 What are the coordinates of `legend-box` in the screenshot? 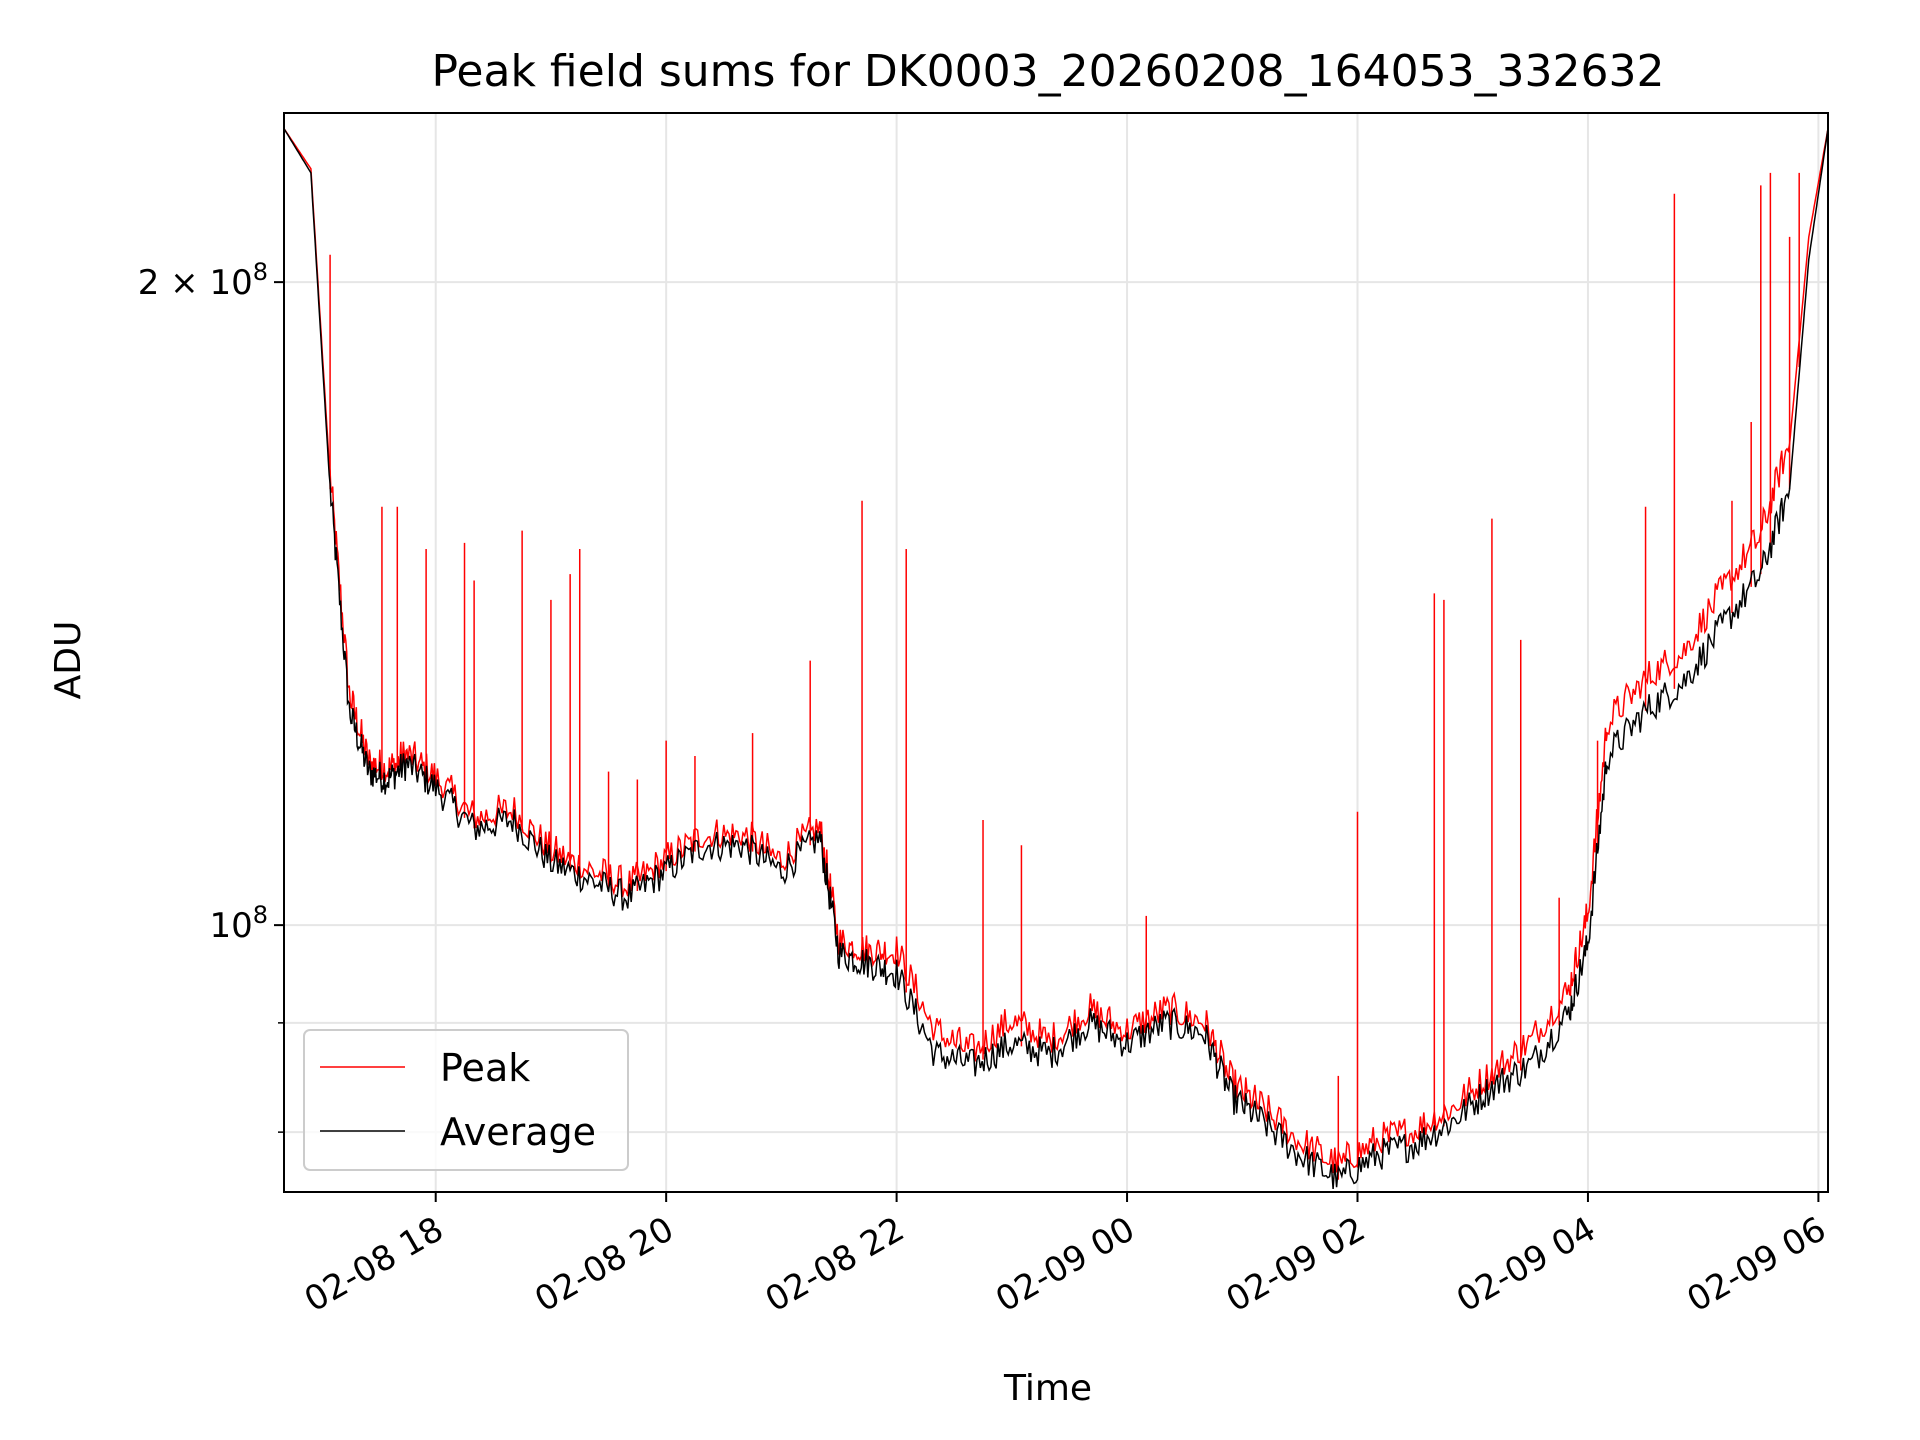 It's located at (466, 1100).